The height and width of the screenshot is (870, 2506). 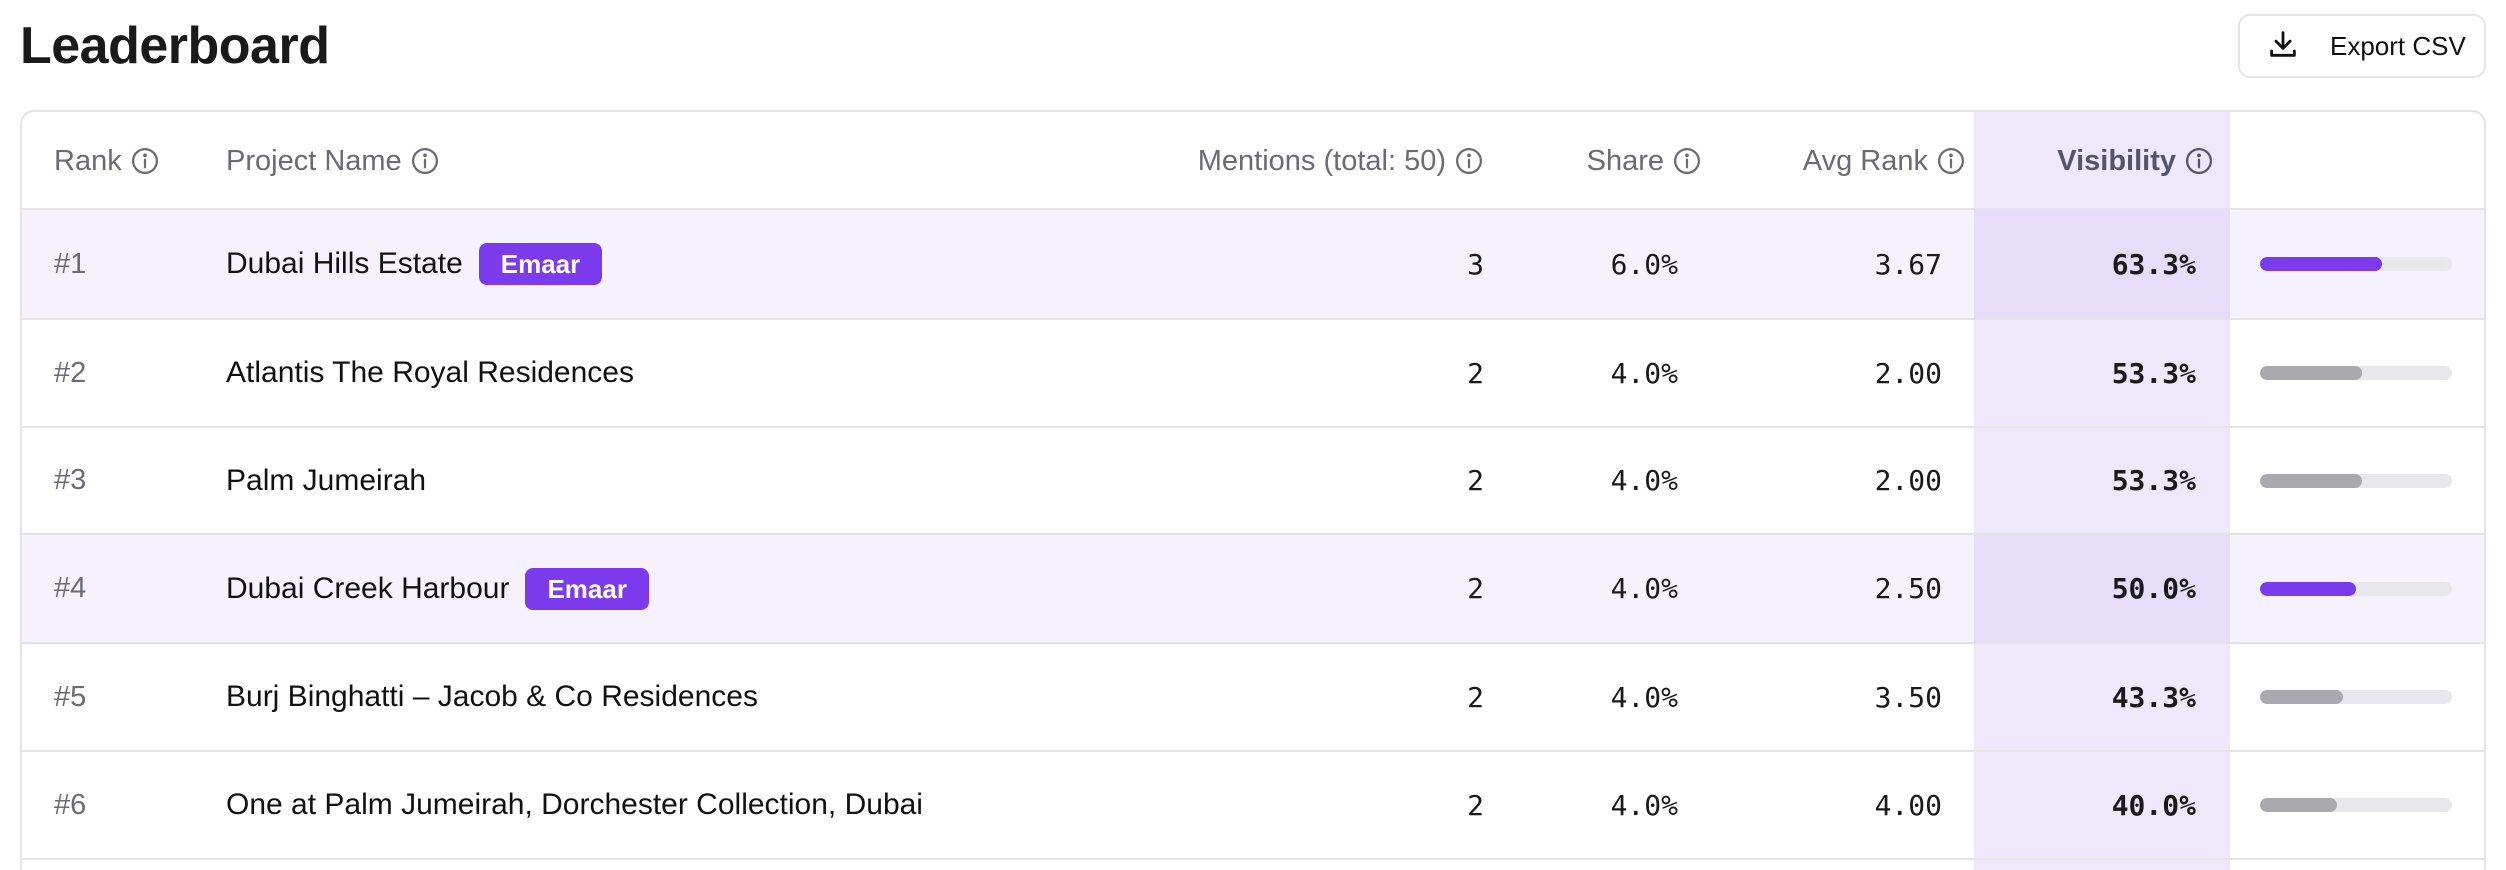 I want to click on visibility-cell: 63.3%, so click(x=2153, y=264).